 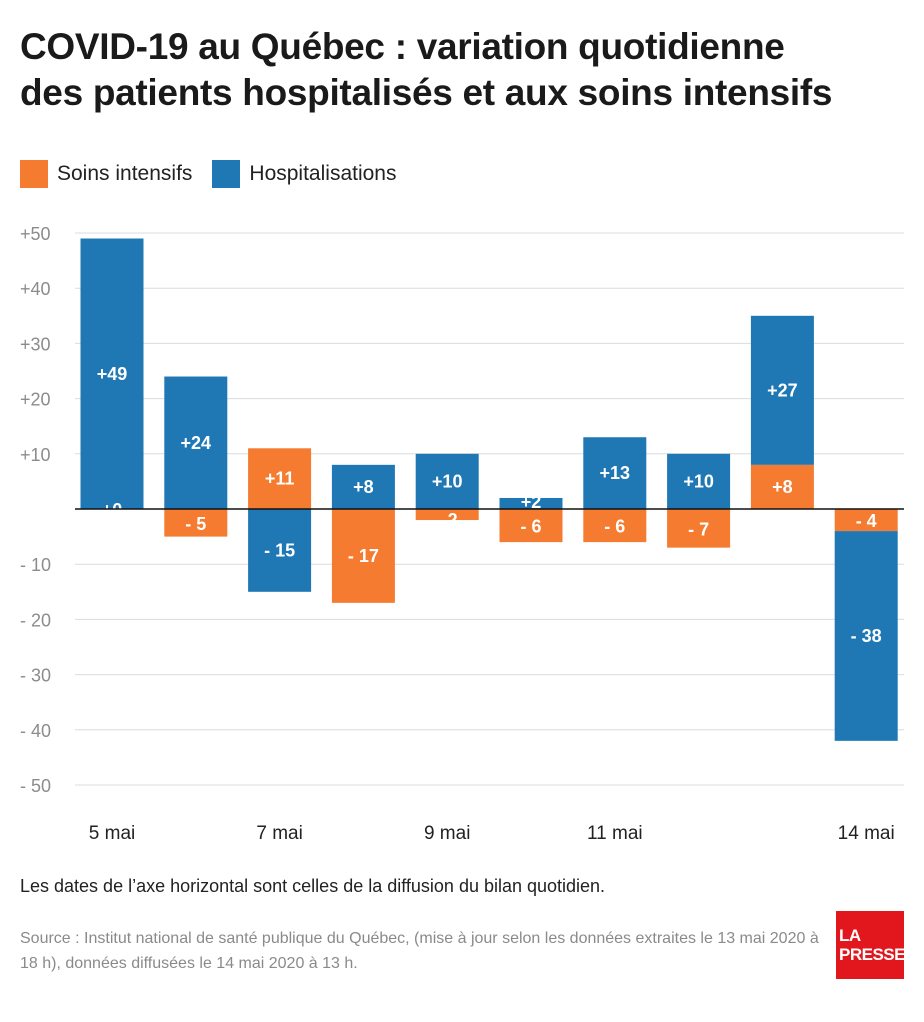 I want to click on data-label-hospitalisations: +24, so click(x=196, y=443).